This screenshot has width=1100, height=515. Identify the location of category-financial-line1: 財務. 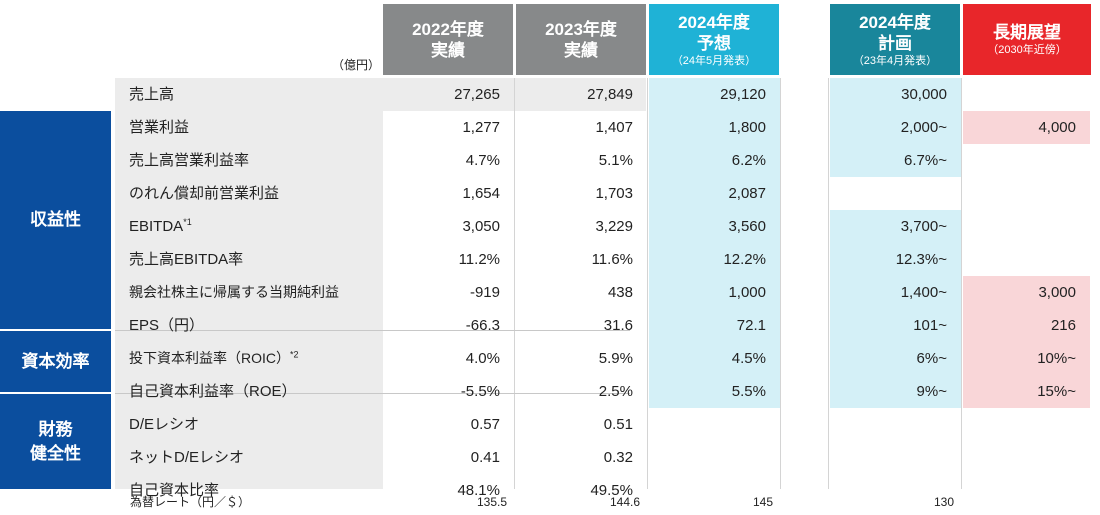
(55, 429).